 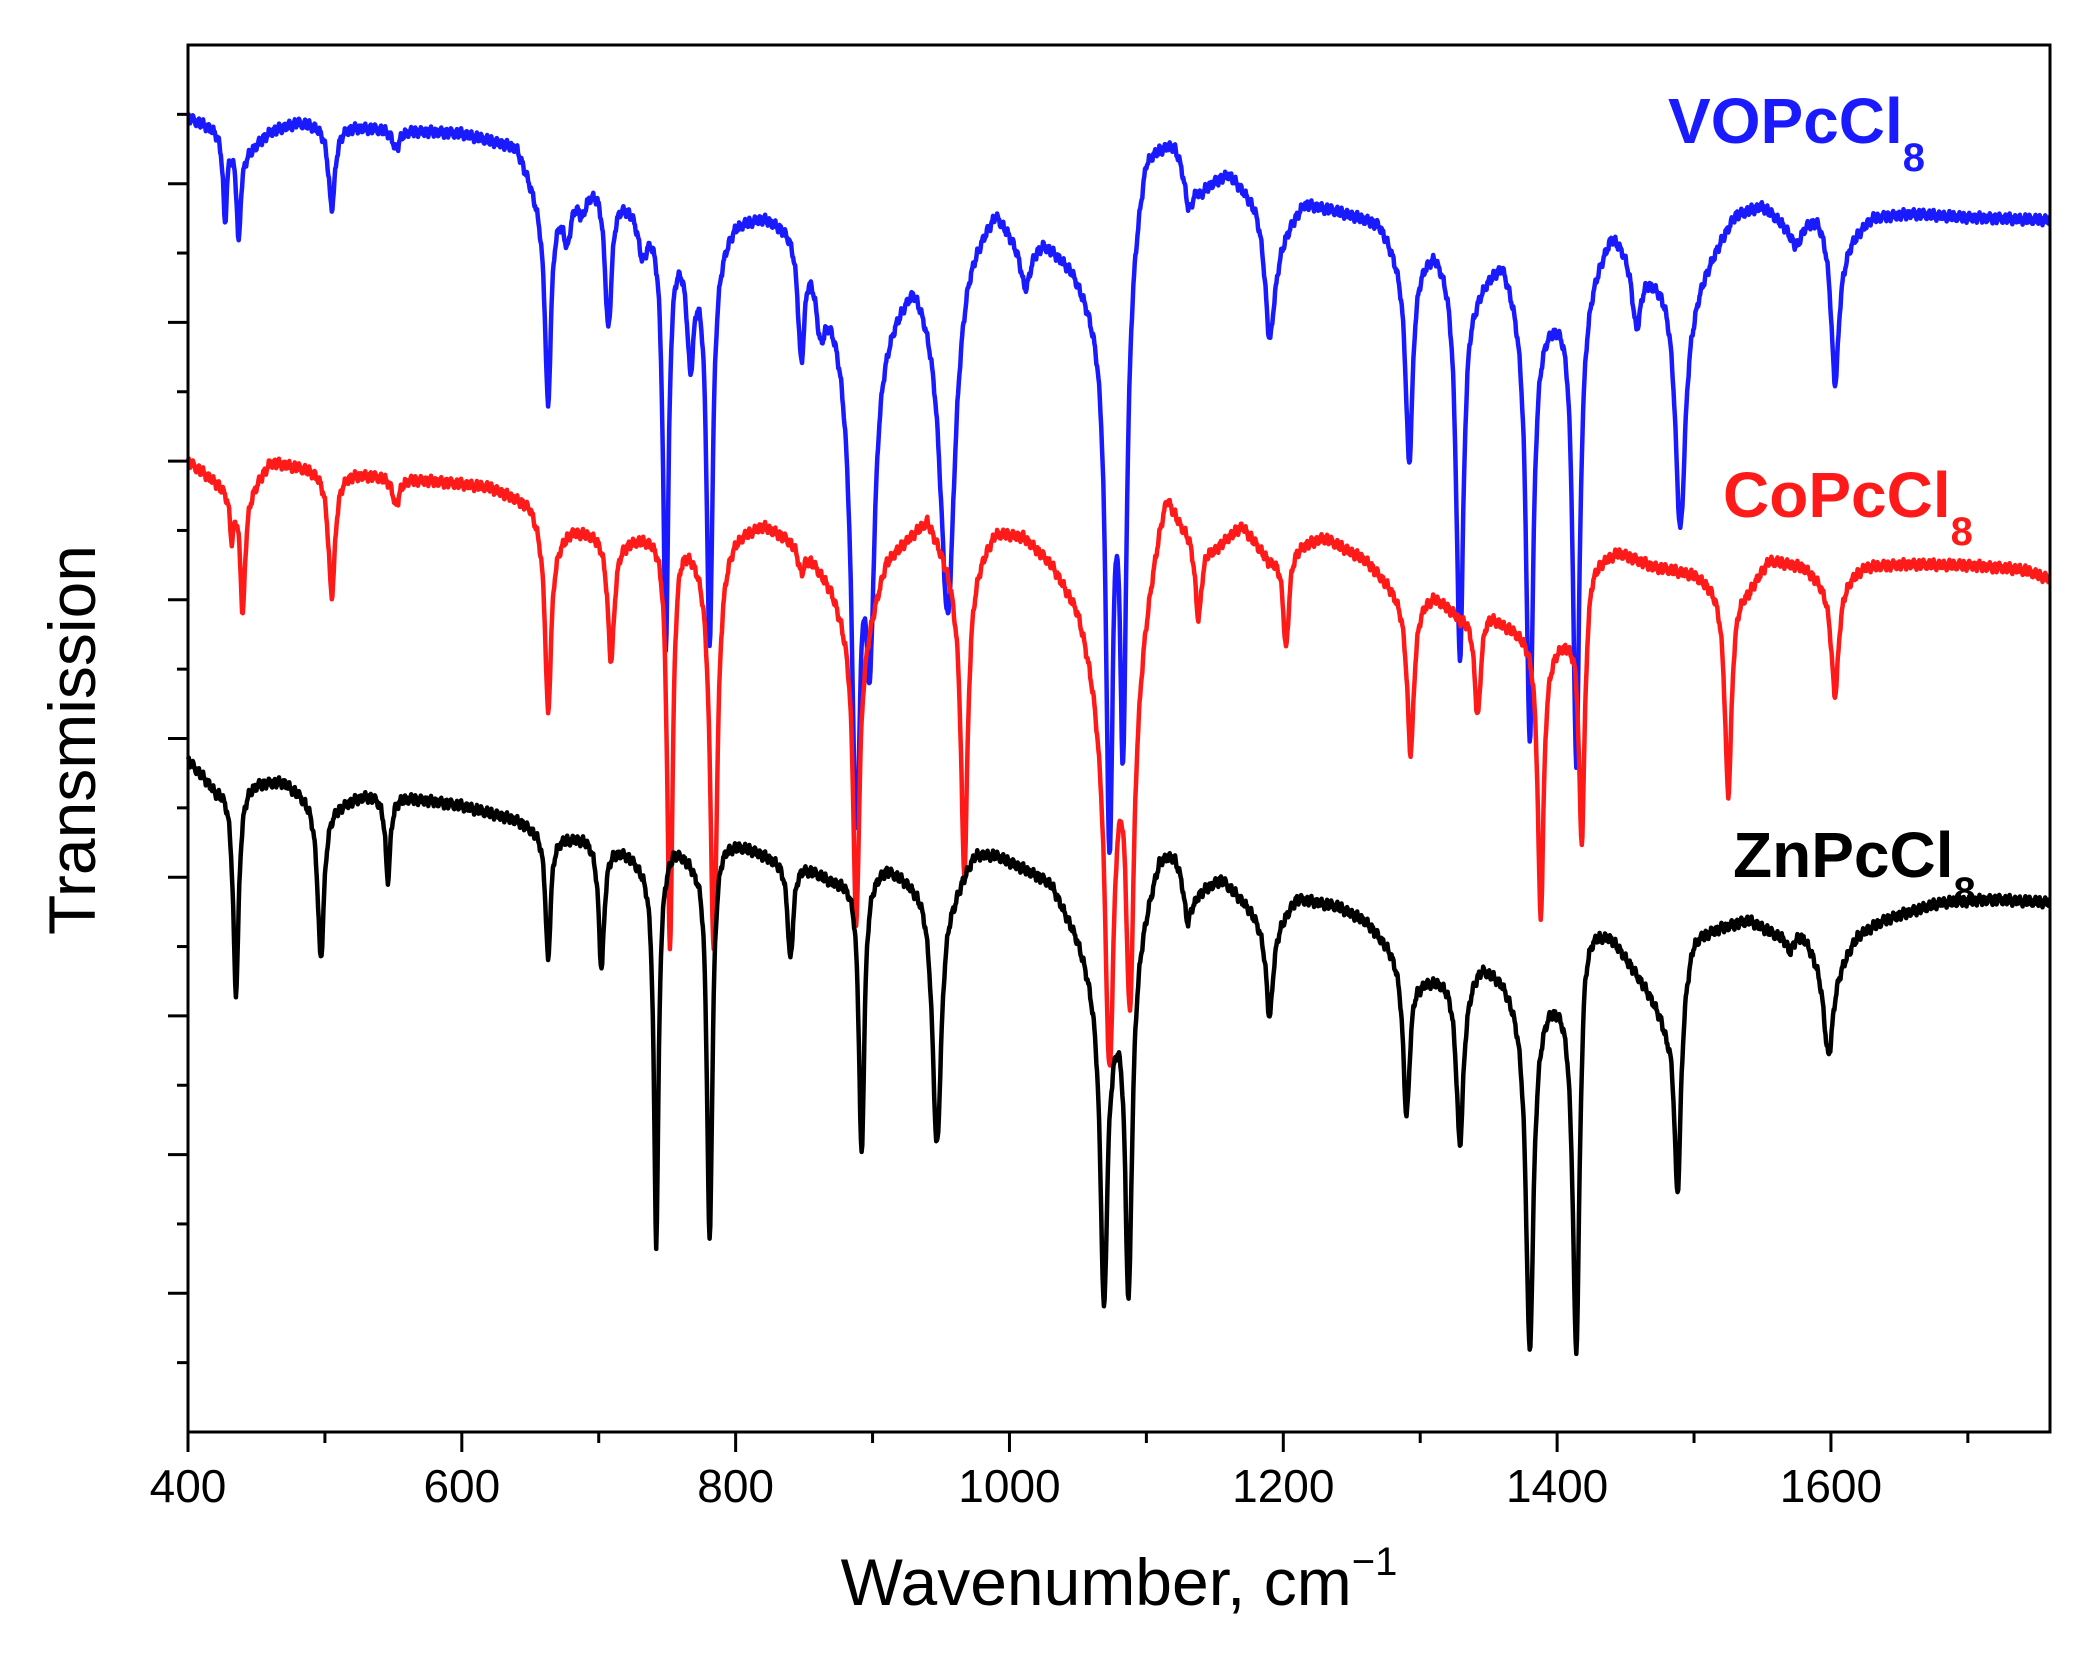 I want to click on x-tick-label: 1400, so click(x=1557, y=1486).